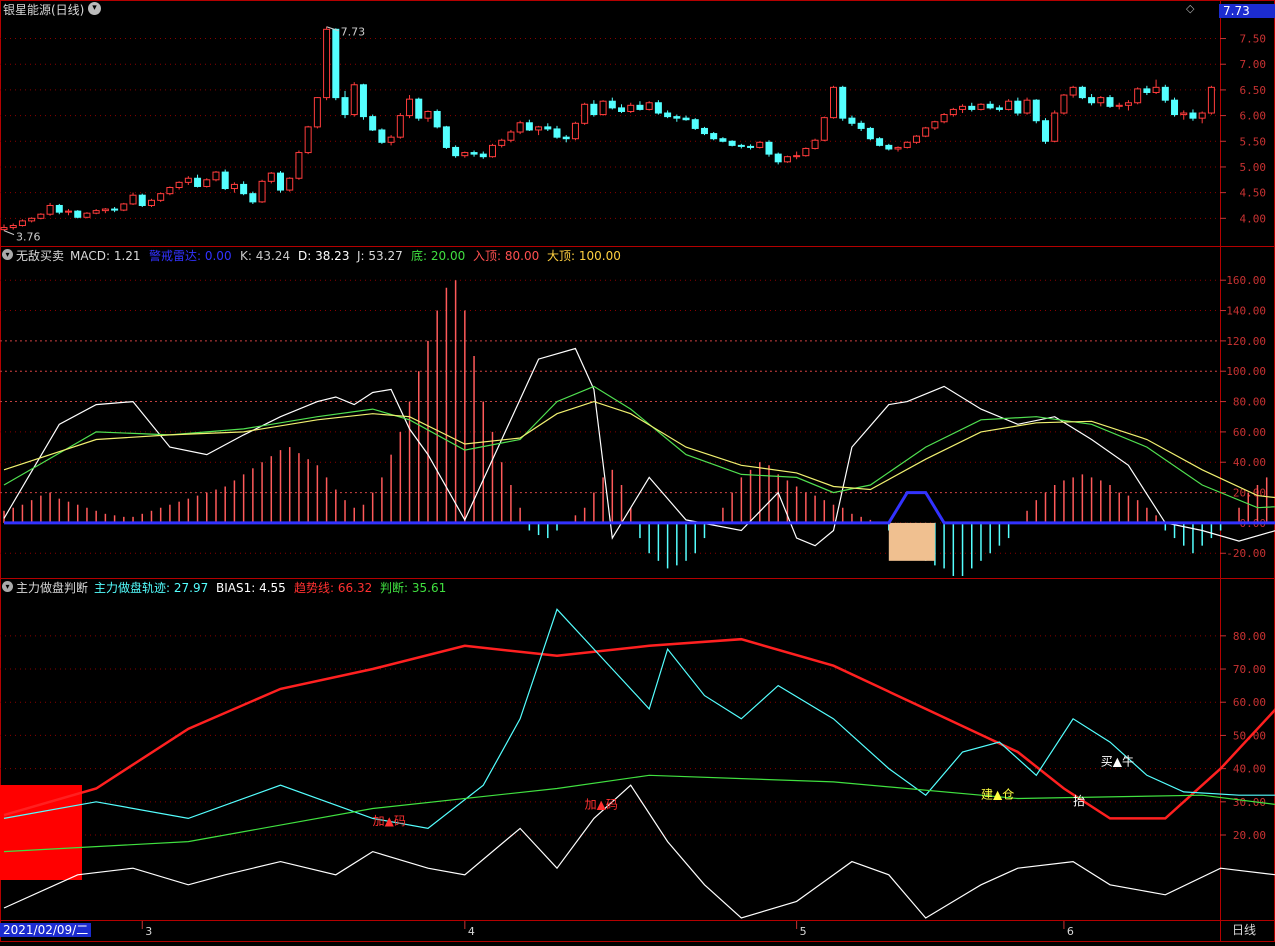 This screenshot has width=1275, height=946. Describe the element at coordinates (332, 29) in the screenshot. I see `high-marker-line` at that location.